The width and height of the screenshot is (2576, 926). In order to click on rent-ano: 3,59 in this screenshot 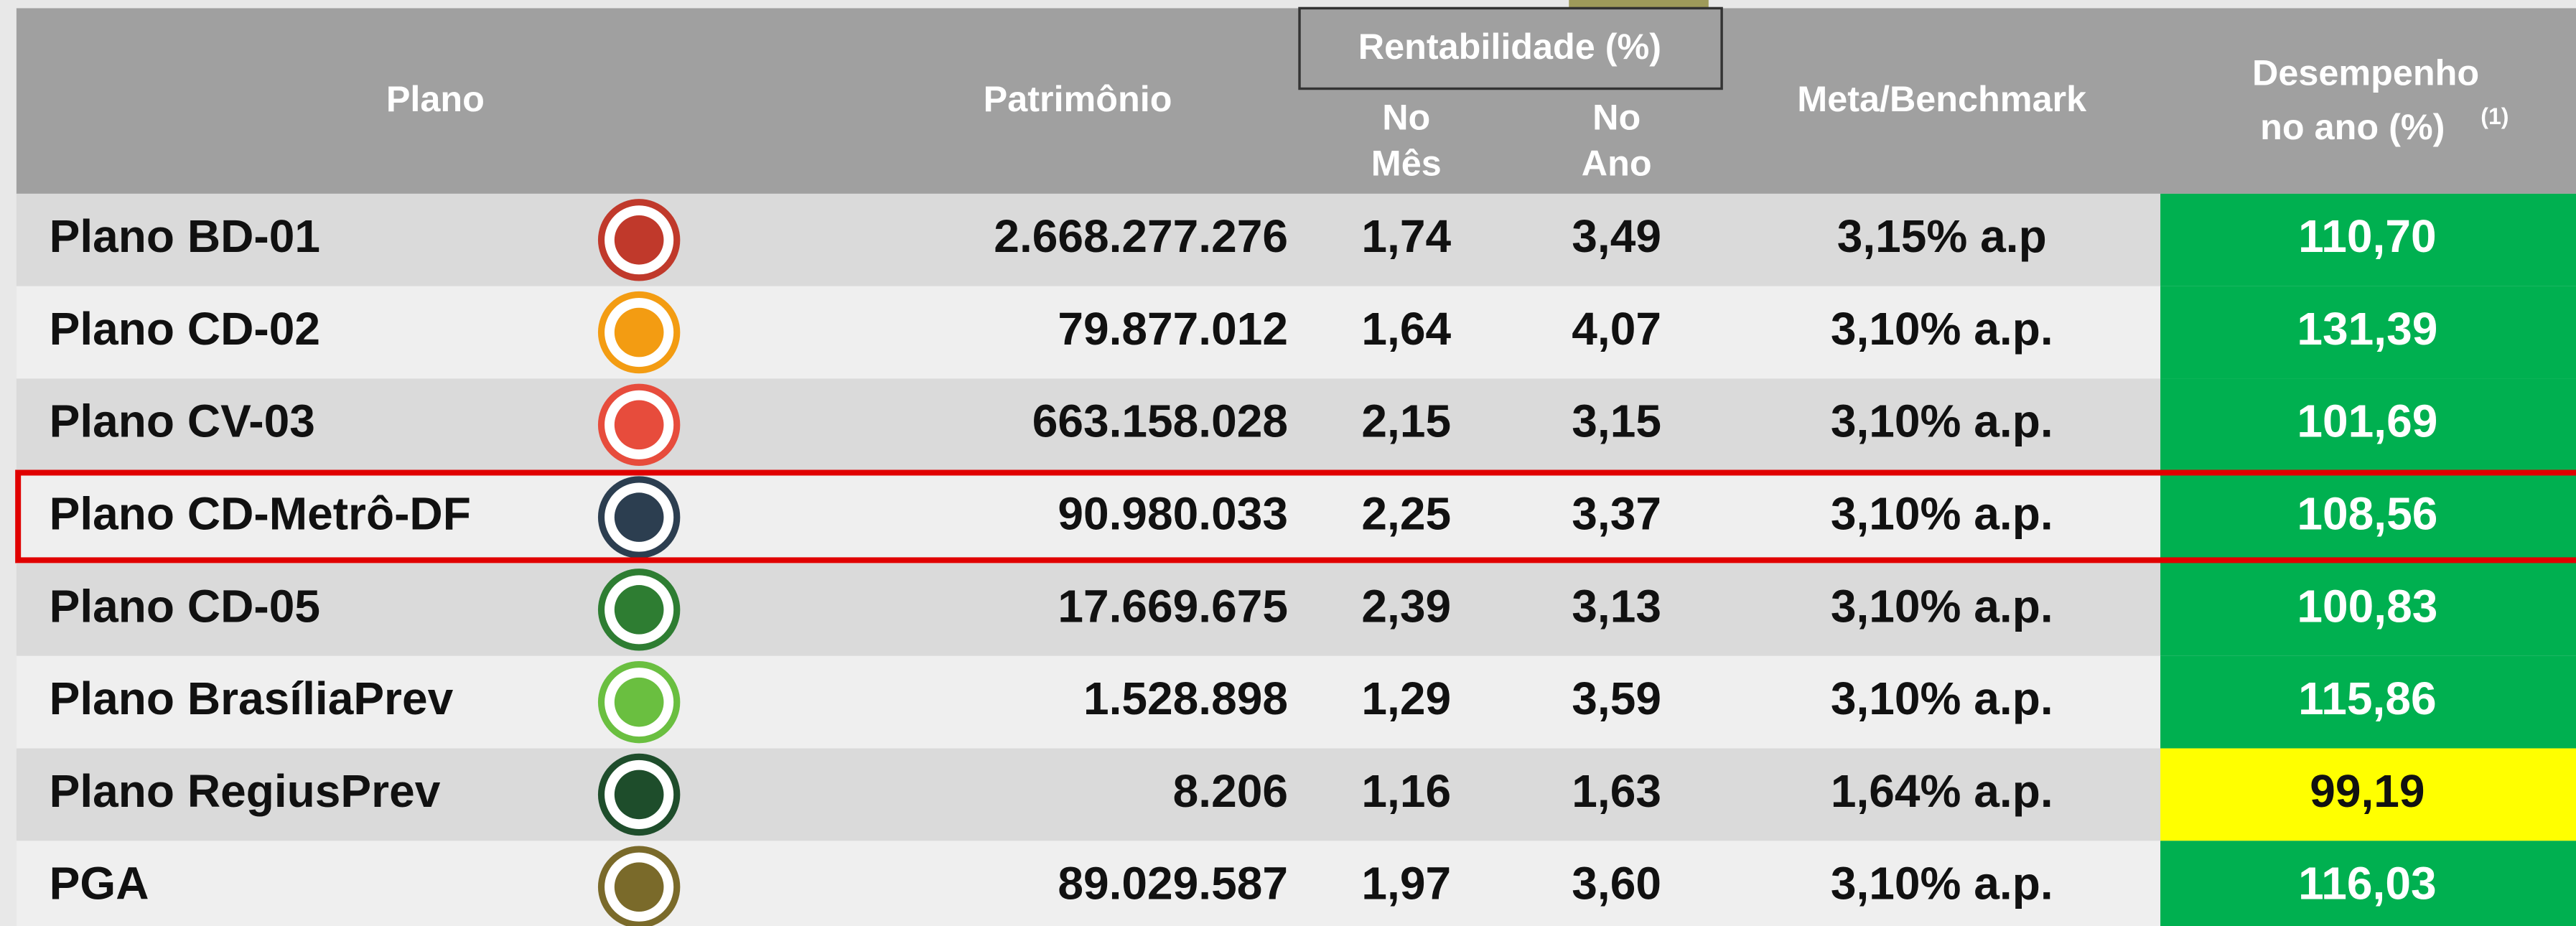, I will do `click(1616, 698)`.